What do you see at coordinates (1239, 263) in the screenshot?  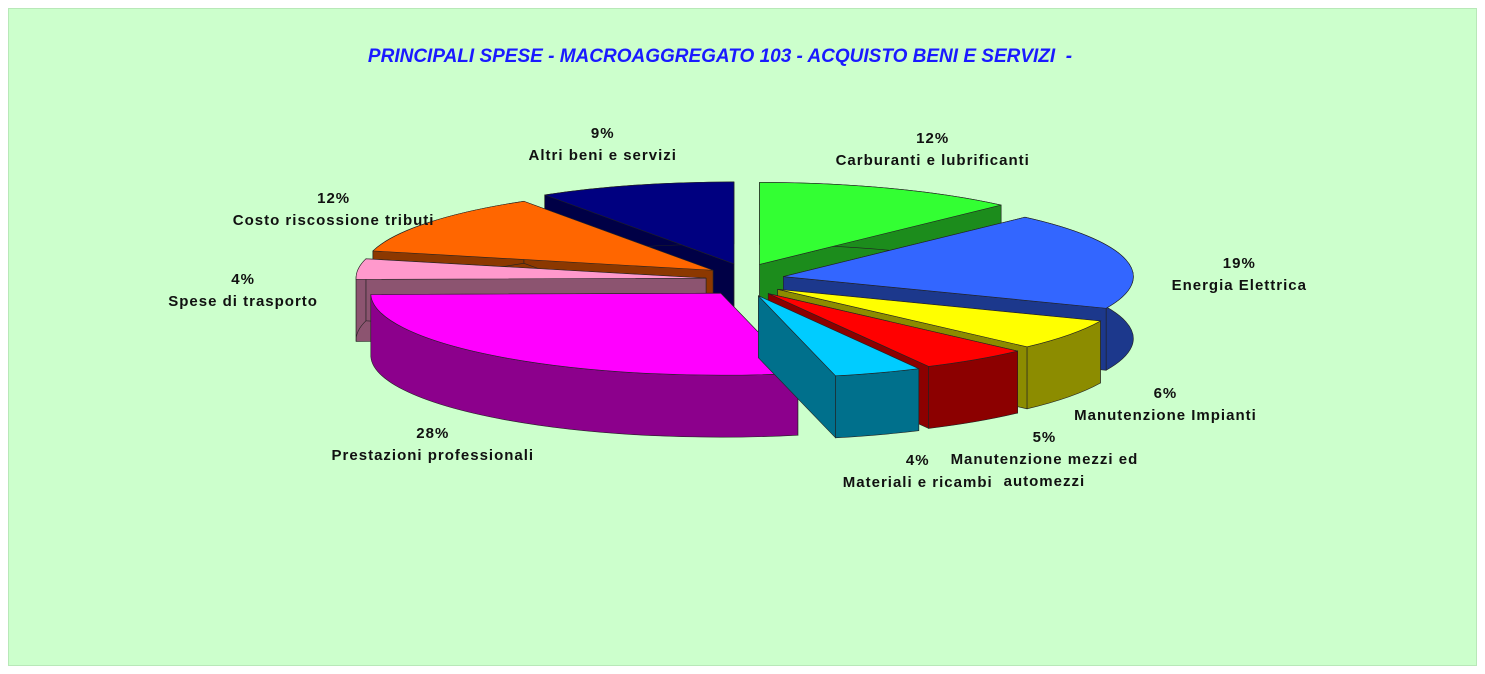 I see `percent-label: 19%` at bounding box center [1239, 263].